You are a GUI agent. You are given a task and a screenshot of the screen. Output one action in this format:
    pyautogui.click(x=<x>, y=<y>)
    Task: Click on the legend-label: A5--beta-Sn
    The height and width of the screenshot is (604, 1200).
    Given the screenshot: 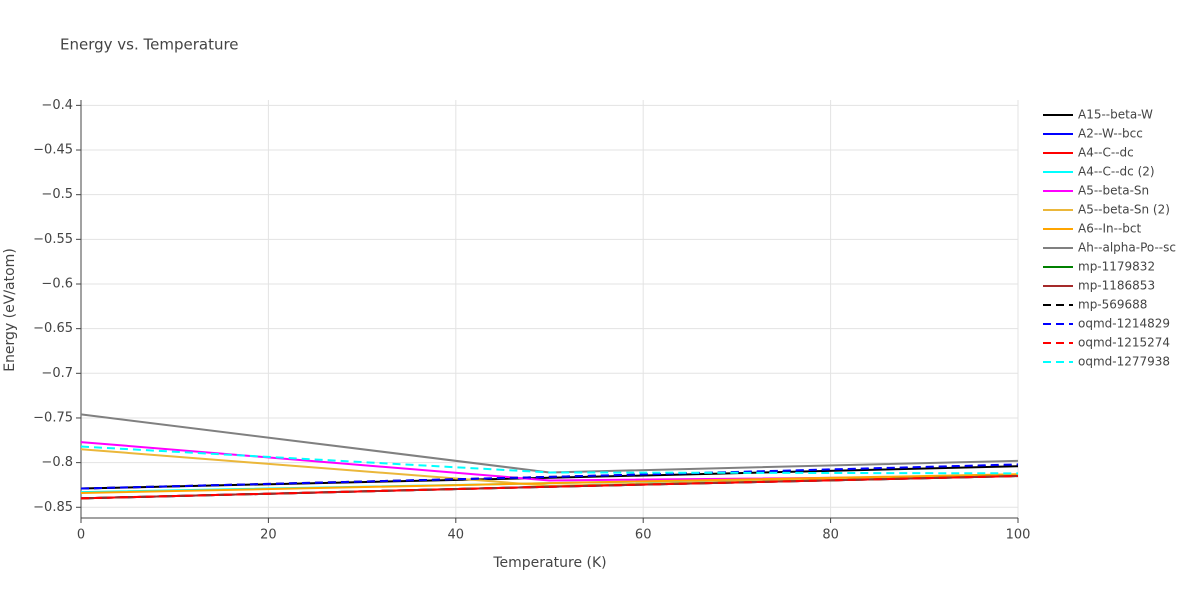 What is the action you would take?
    pyautogui.click(x=1113, y=191)
    